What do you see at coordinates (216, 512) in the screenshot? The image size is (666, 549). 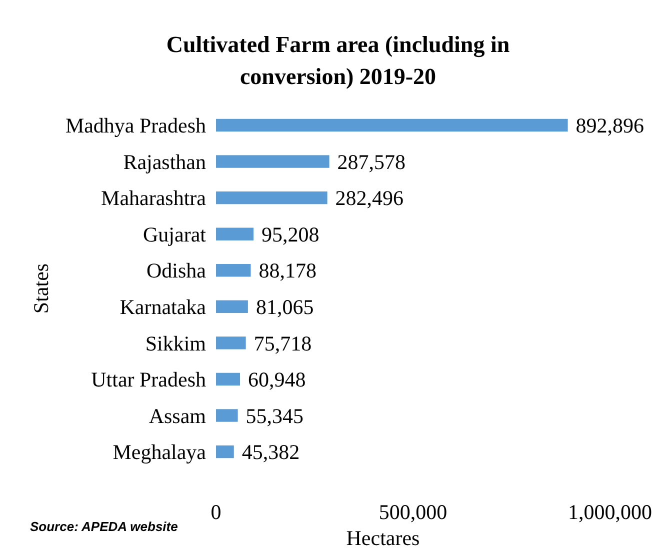 I see `x-tick-label: 0` at bounding box center [216, 512].